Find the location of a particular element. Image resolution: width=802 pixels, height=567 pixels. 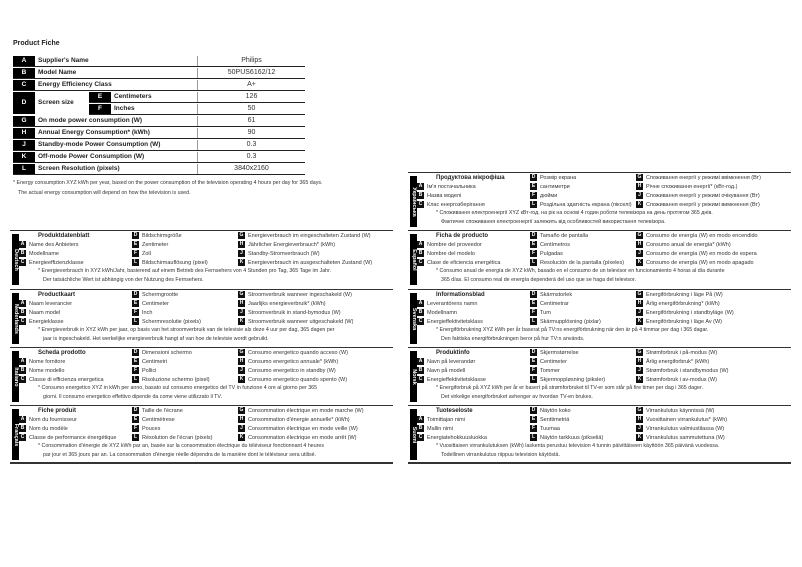

item-f: F Tommer is located at coordinates (545, 371).